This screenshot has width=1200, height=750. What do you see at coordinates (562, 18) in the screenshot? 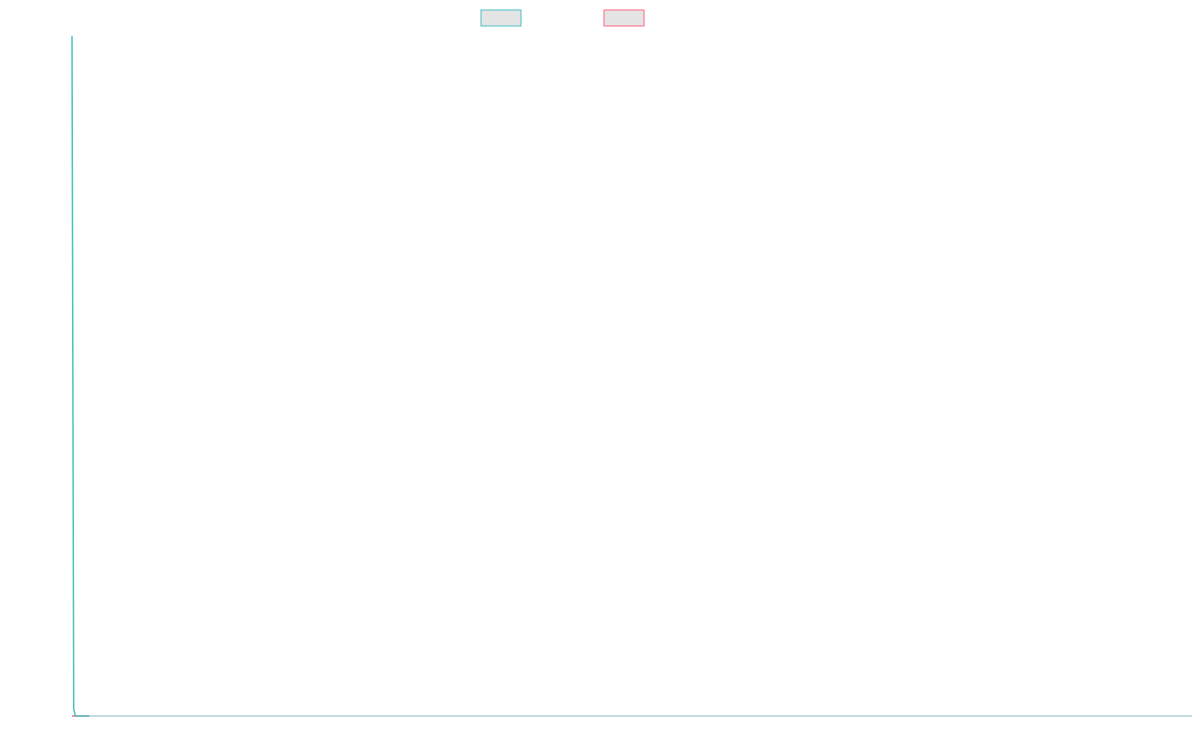
I see `legend` at bounding box center [562, 18].